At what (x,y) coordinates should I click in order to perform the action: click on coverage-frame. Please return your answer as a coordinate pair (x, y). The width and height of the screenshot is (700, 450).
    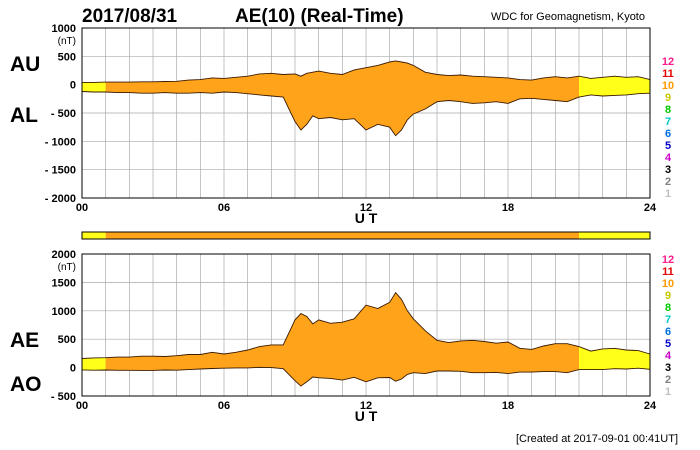
    Looking at the image, I should click on (366, 235).